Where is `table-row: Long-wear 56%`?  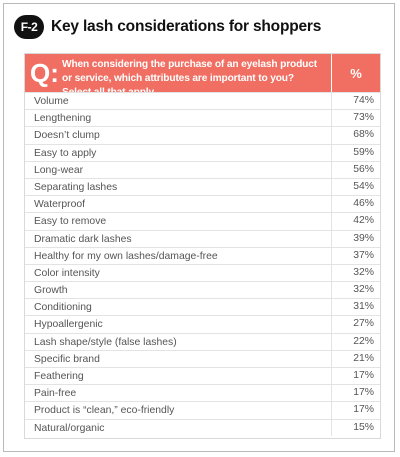
table-row: Long-wear 56% is located at coordinates (202, 169).